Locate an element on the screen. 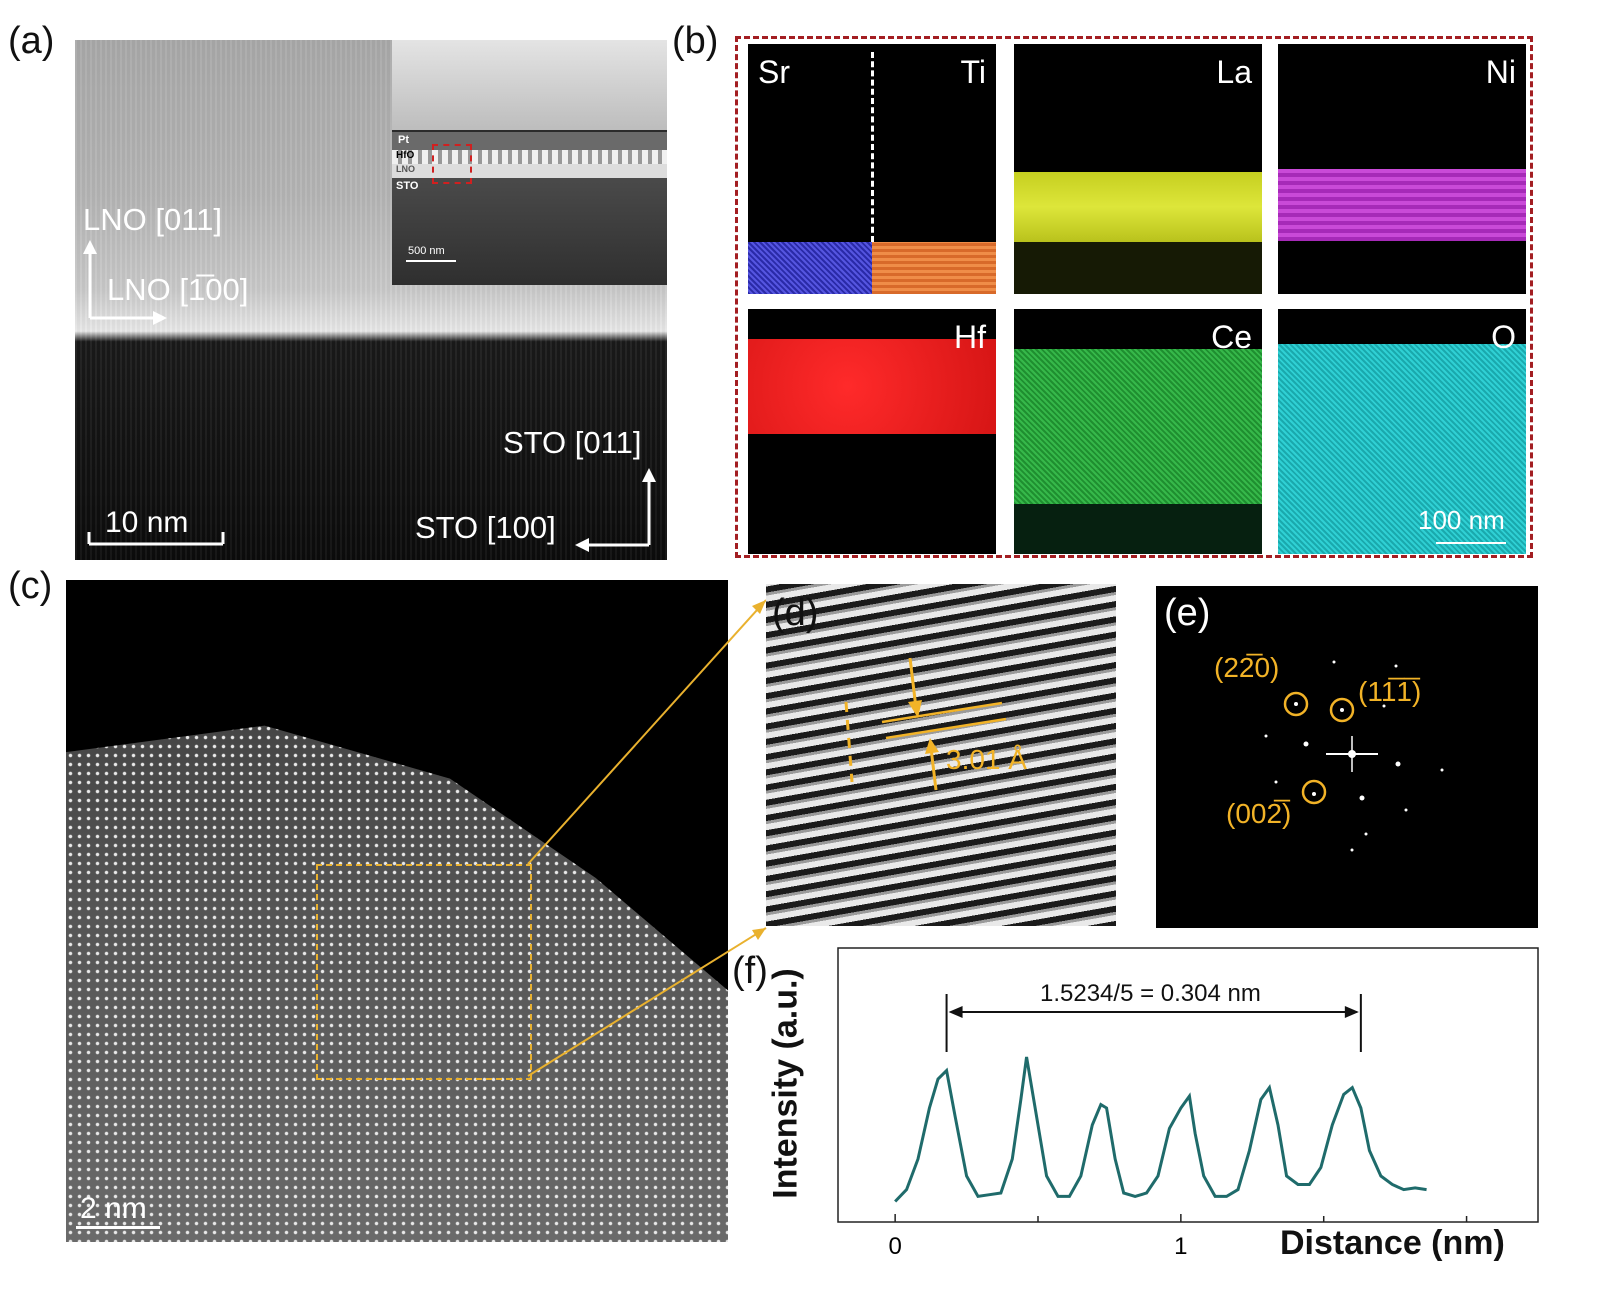  chart-xlabel: Distance (nm) is located at coordinates (1392, 1243).